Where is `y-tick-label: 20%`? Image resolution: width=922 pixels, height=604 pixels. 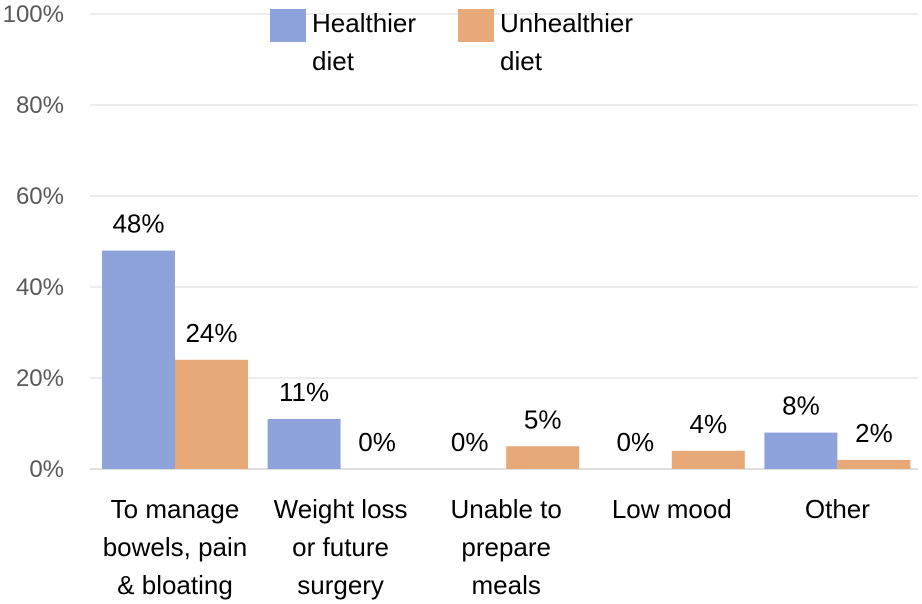 y-tick-label: 20% is located at coordinates (40, 378).